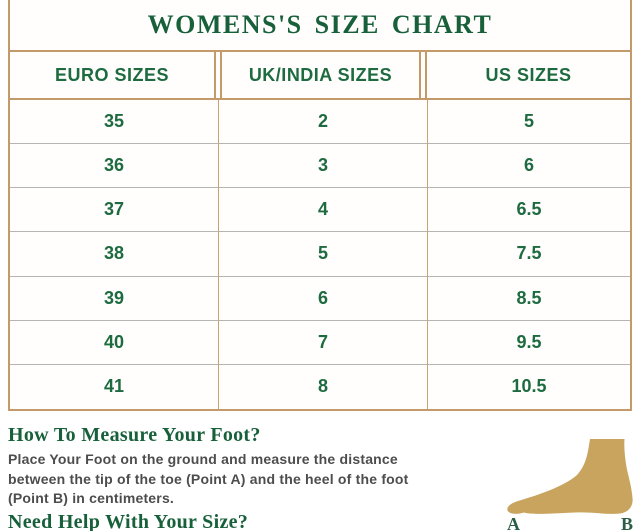 The width and height of the screenshot is (640, 531). I want to click on table-cell-euro: 39, so click(114, 298).